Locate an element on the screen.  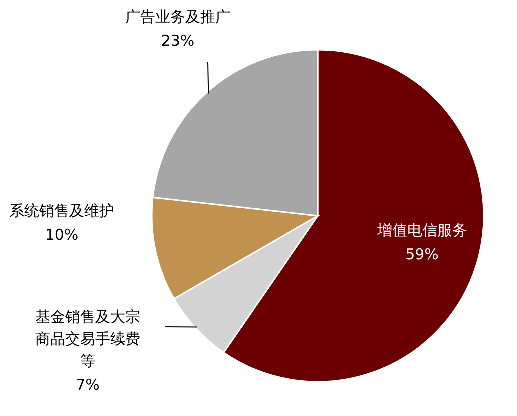
data-label: 59% is located at coordinates (422, 255).